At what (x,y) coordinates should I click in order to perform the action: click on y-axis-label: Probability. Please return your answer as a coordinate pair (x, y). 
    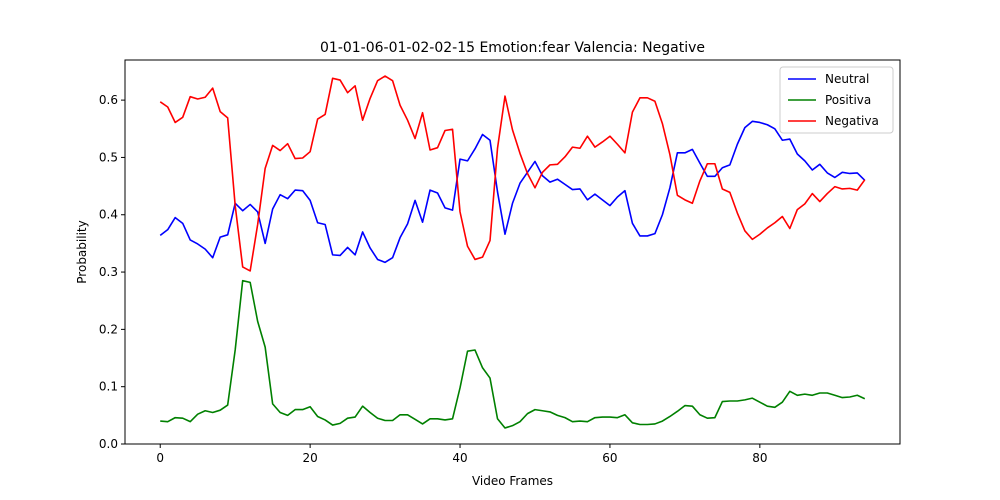
    Looking at the image, I should click on (82, 251).